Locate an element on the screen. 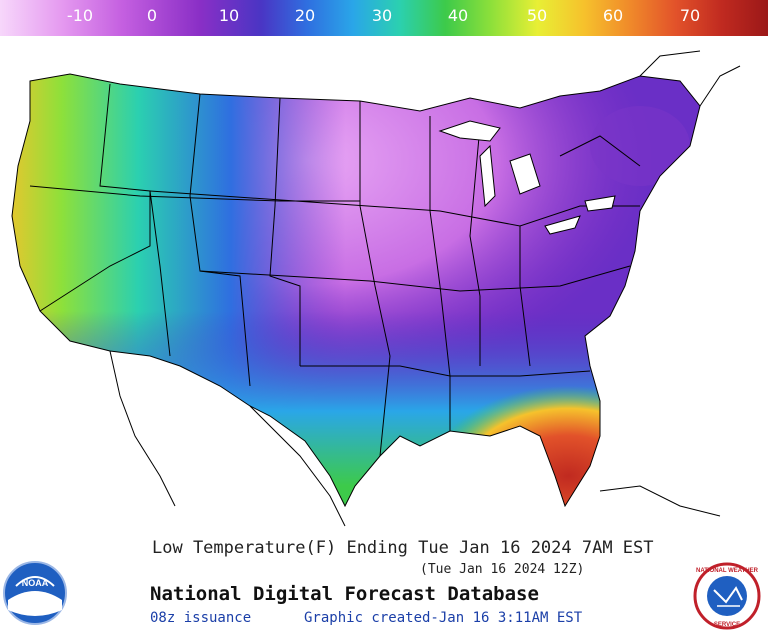 The image size is (768, 633). temperature-colorbar: -10 0 10 20 30 40 50 60 70 is located at coordinates (384, 18).